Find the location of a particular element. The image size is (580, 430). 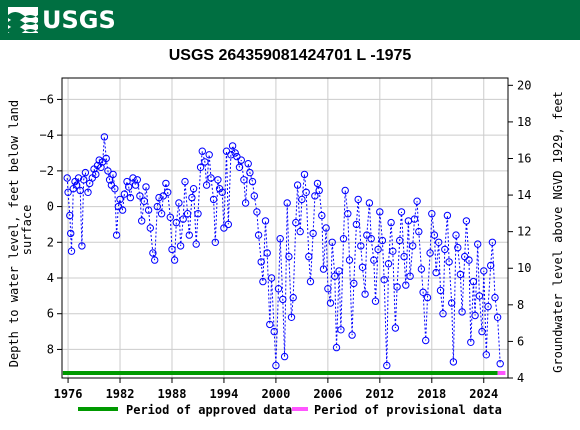

legend-swatch-approved is located at coordinates (98, 409).